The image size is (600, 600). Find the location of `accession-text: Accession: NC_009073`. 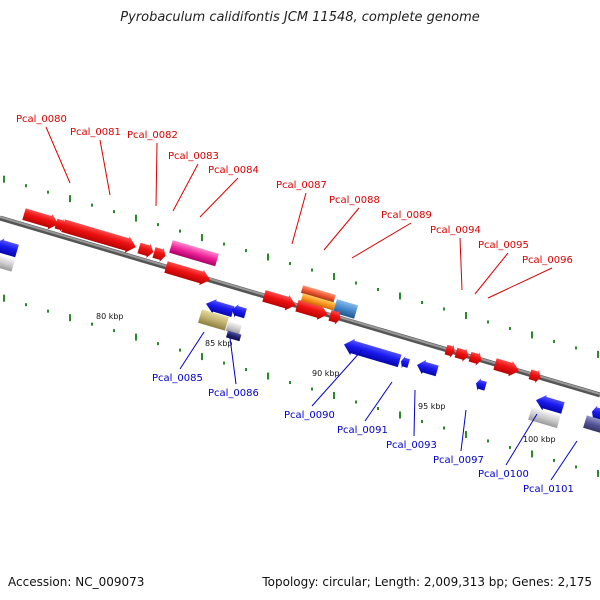

accession-text: Accession: NC_009073 is located at coordinates (76, 582).